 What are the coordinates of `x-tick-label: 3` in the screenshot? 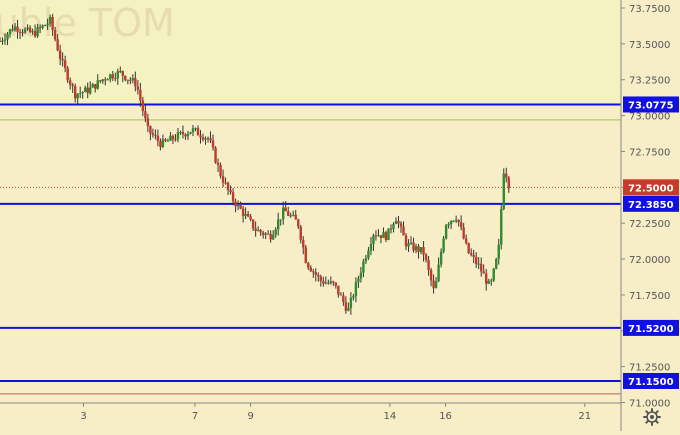 It's located at (83, 416).